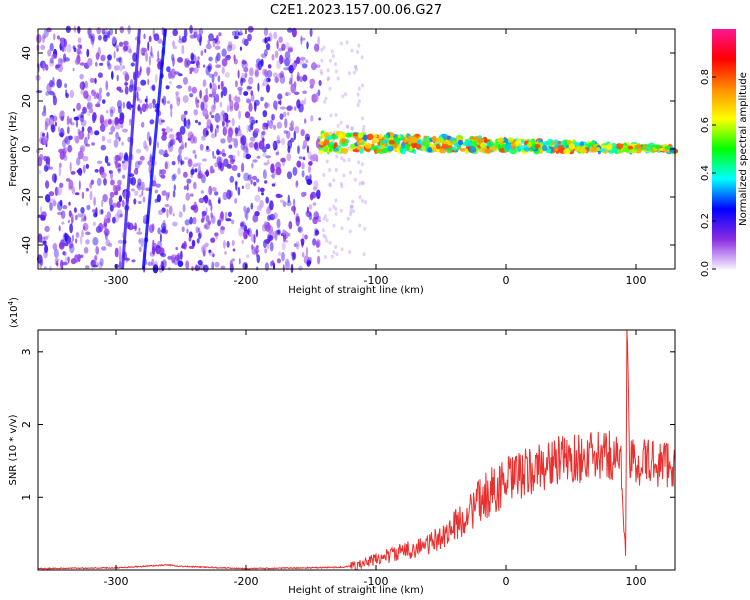  I want to click on y-tick-label: 0, so click(26, 149).